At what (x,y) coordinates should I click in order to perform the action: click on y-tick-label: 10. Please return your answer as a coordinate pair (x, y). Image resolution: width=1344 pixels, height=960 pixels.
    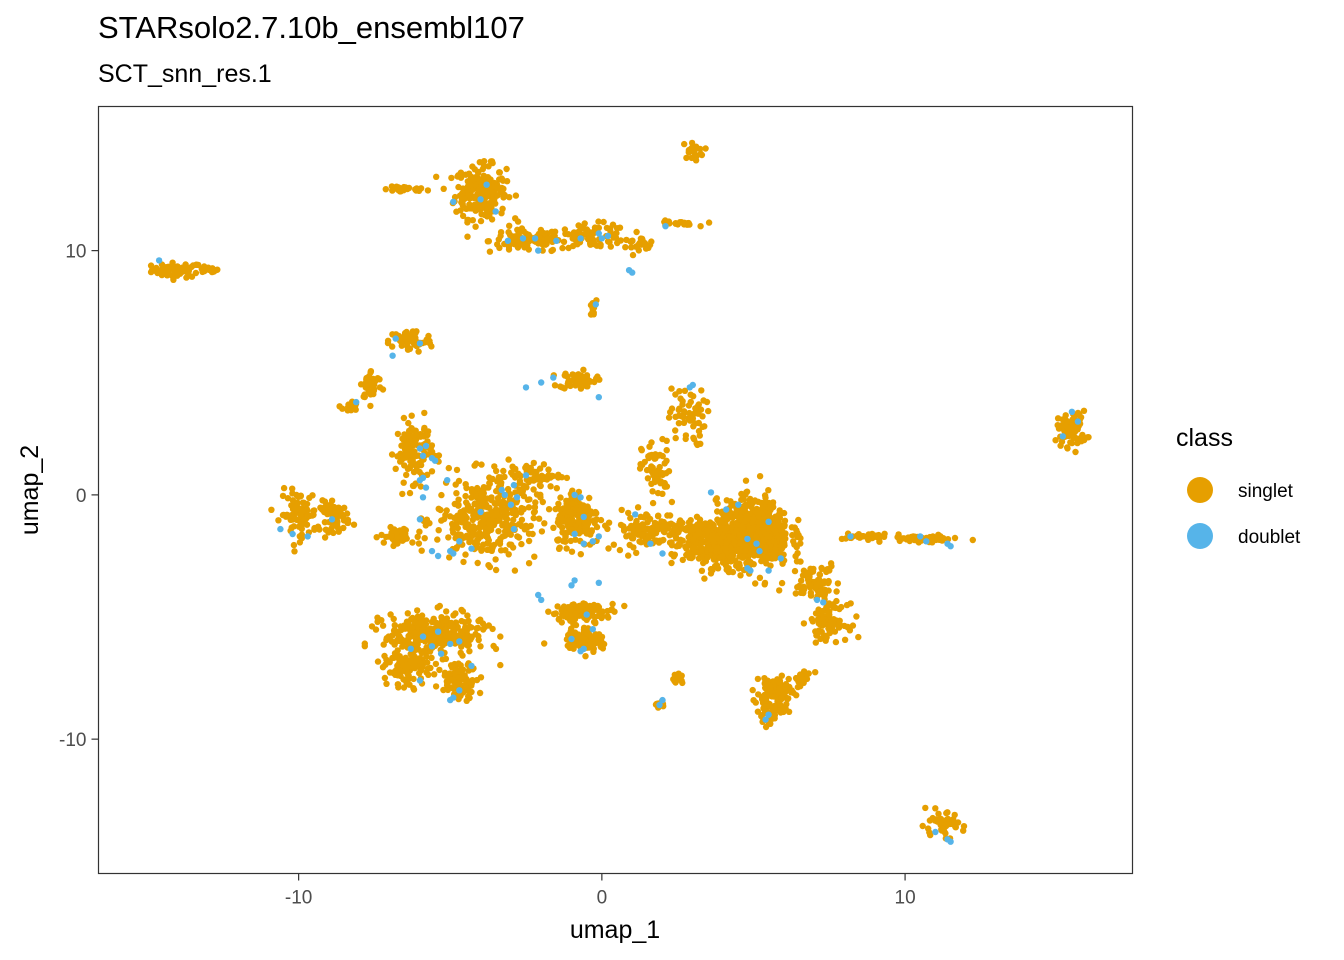
    Looking at the image, I should click on (75, 252).